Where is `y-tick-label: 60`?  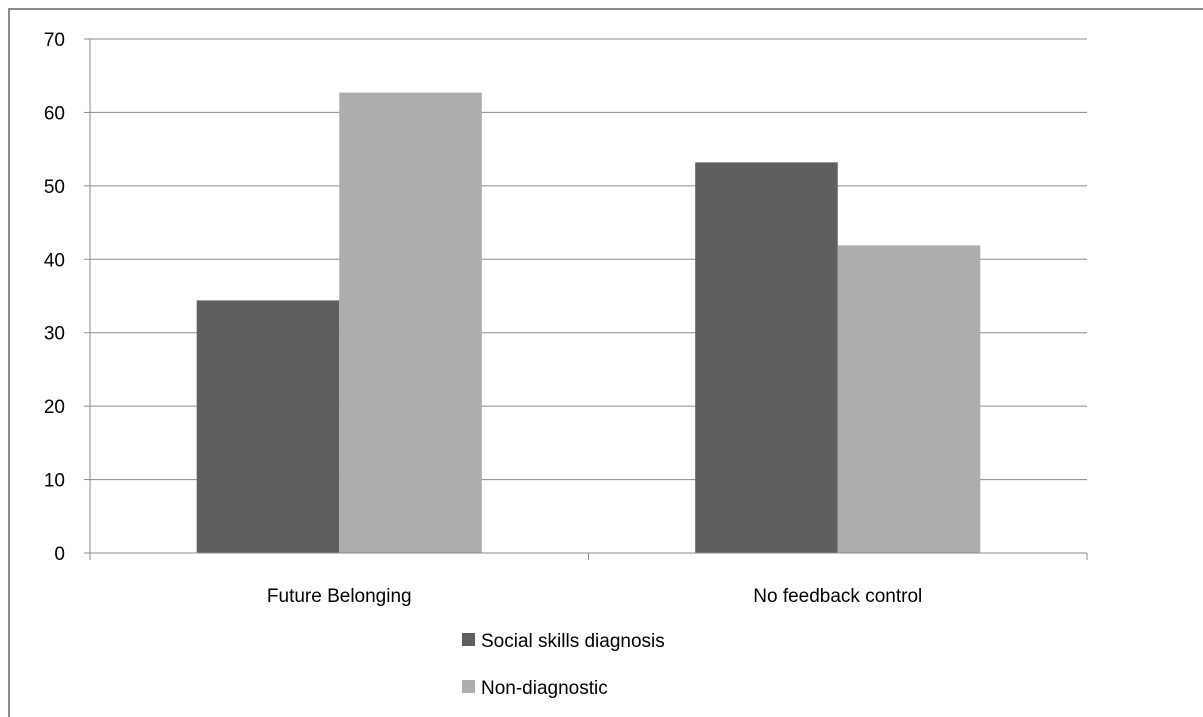
y-tick-label: 60 is located at coordinates (54, 113).